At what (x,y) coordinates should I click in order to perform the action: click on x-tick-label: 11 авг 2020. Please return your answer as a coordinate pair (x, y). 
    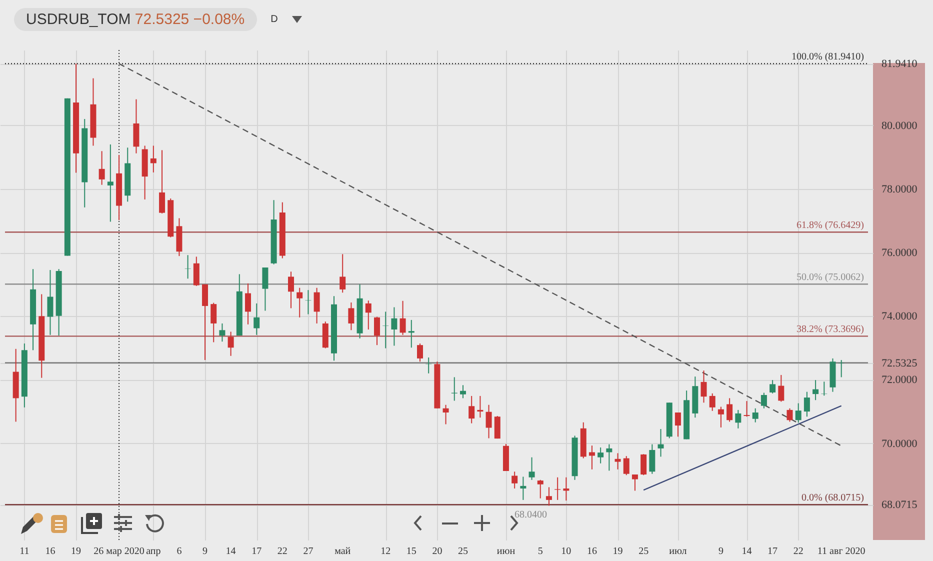
    Looking at the image, I should click on (841, 551).